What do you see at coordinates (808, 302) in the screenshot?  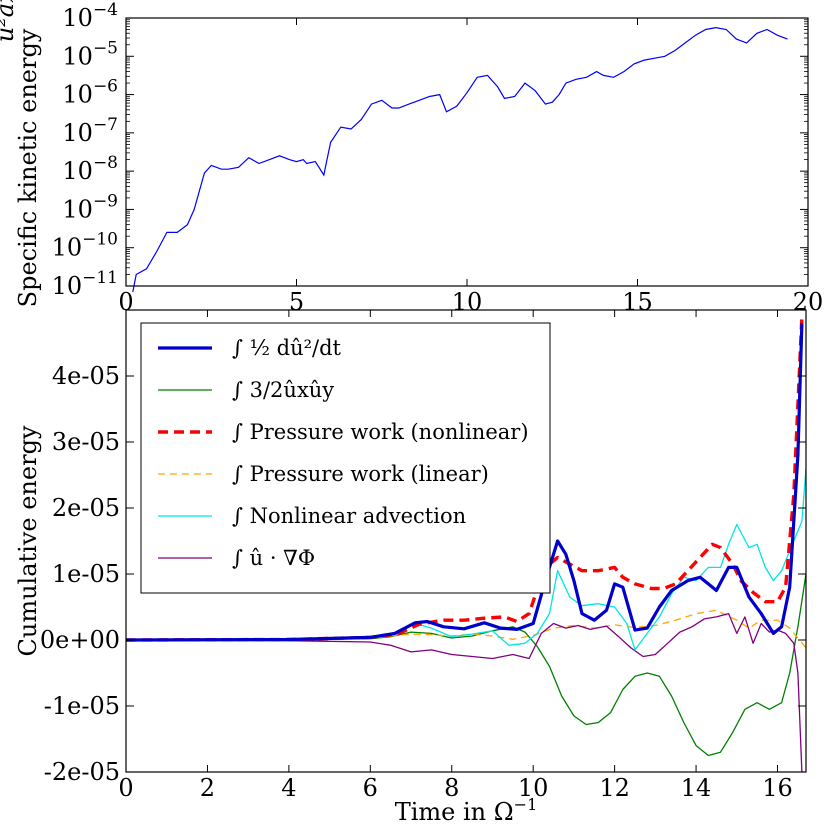 I see `top-x-tick-label: 20` at bounding box center [808, 302].